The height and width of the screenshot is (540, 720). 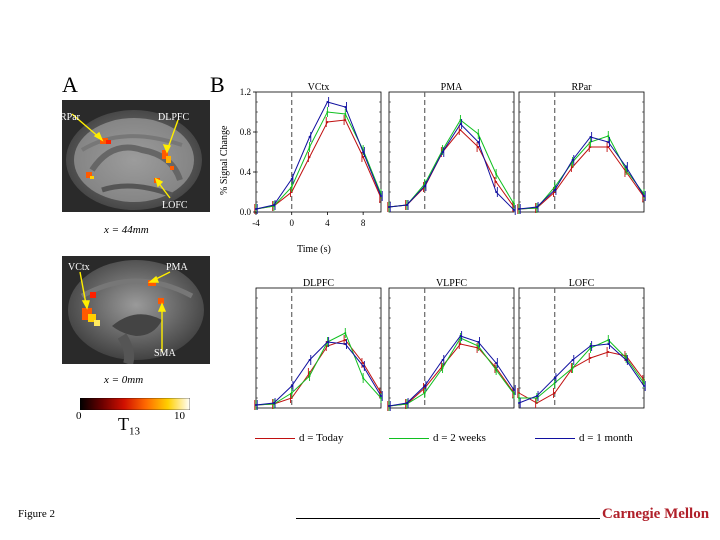 What do you see at coordinates (448, 518) in the screenshot?
I see `footer-rule` at bounding box center [448, 518].